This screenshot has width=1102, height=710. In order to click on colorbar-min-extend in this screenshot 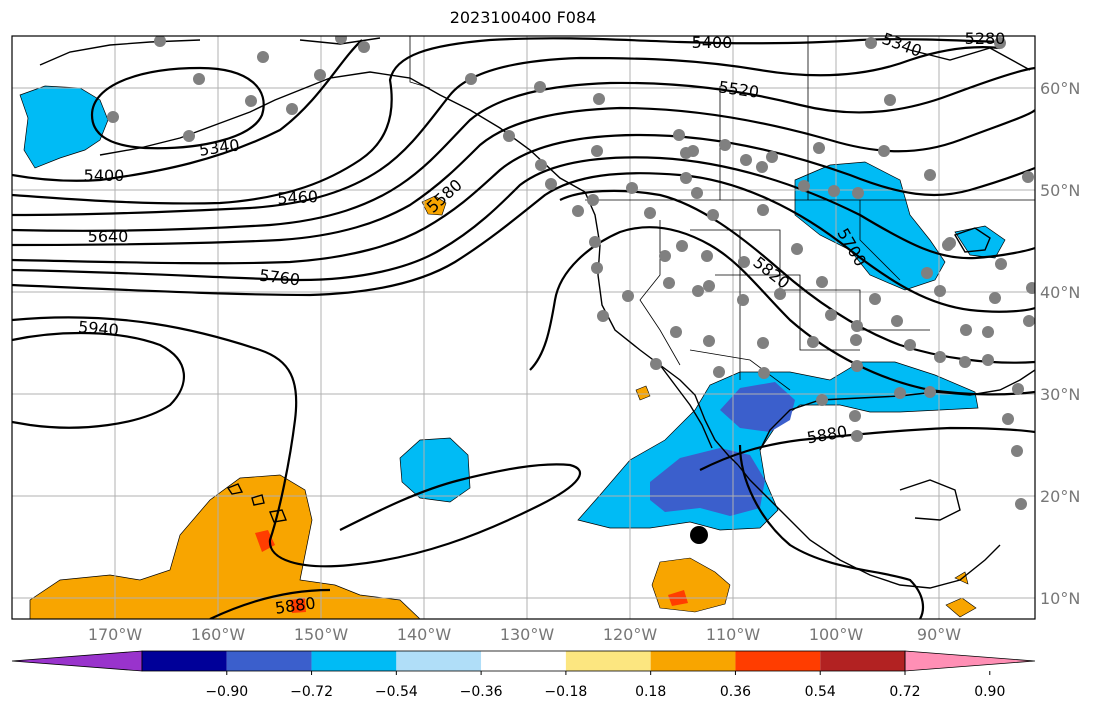, I will do `click(77, 661)`.